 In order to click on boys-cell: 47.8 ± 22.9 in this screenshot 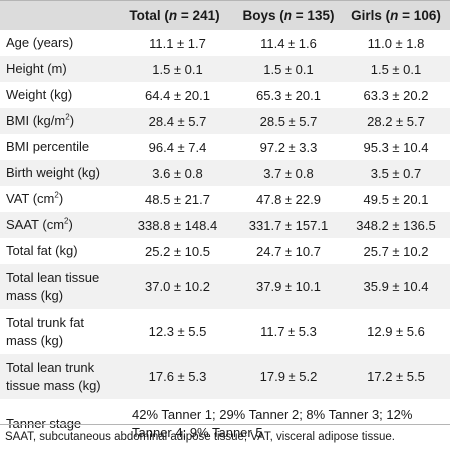, I will do `click(288, 199)`.